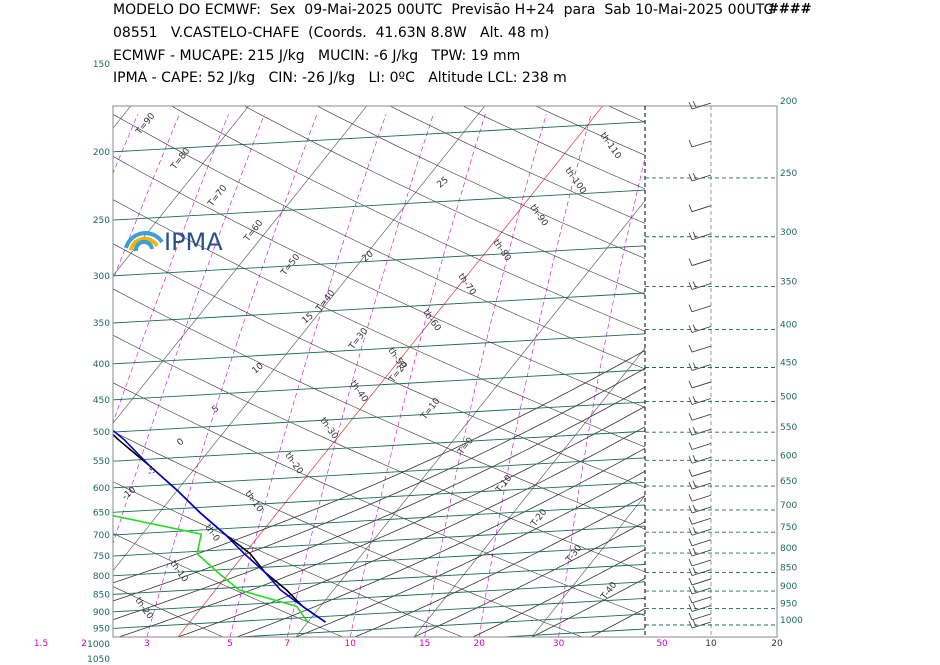 The image size is (940, 665). Describe the element at coordinates (216, 409) in the screenshot. I see `moist-adiabat-label: 5` at that location.